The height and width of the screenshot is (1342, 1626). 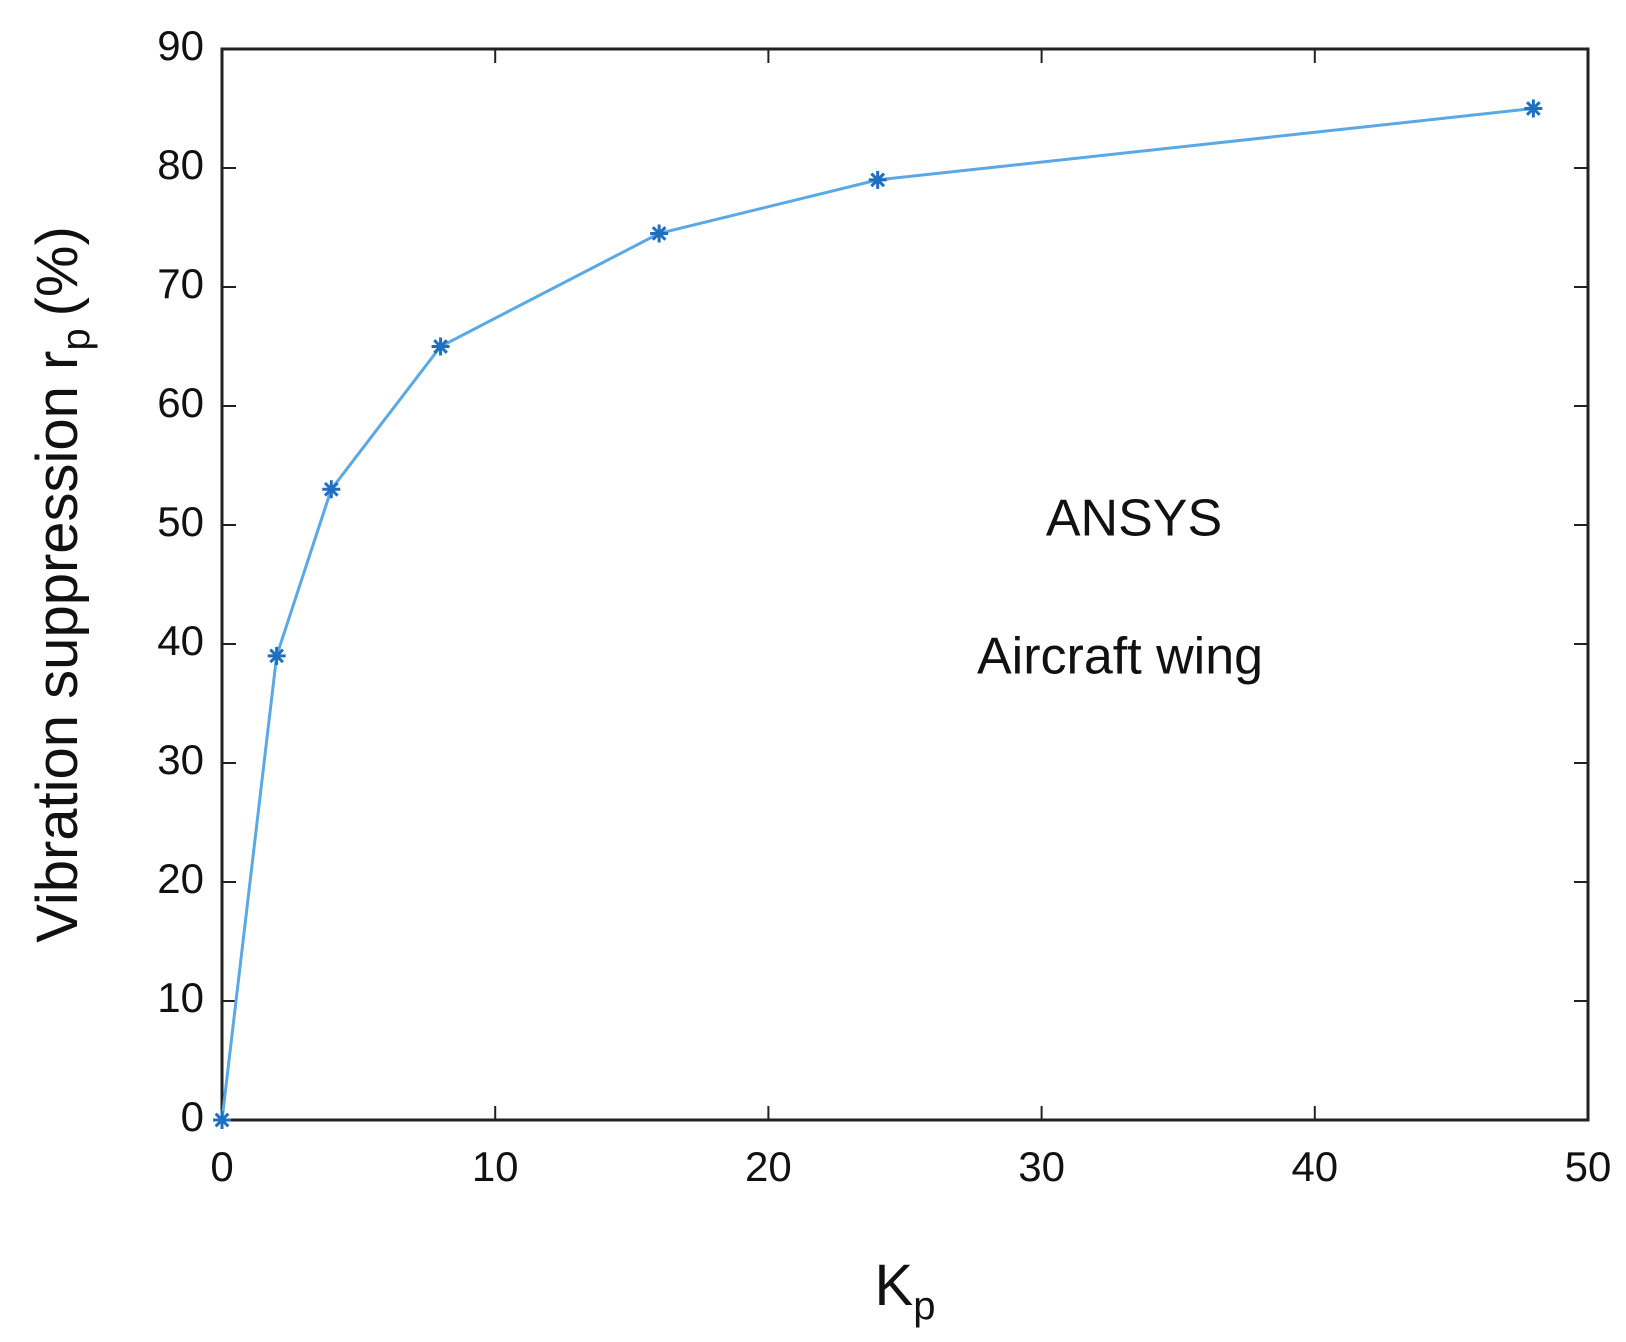 What do you see at coordinates (180, 402) in the screenshot?
I see `y-tick-label: 60` at bounding box center [180, 402].